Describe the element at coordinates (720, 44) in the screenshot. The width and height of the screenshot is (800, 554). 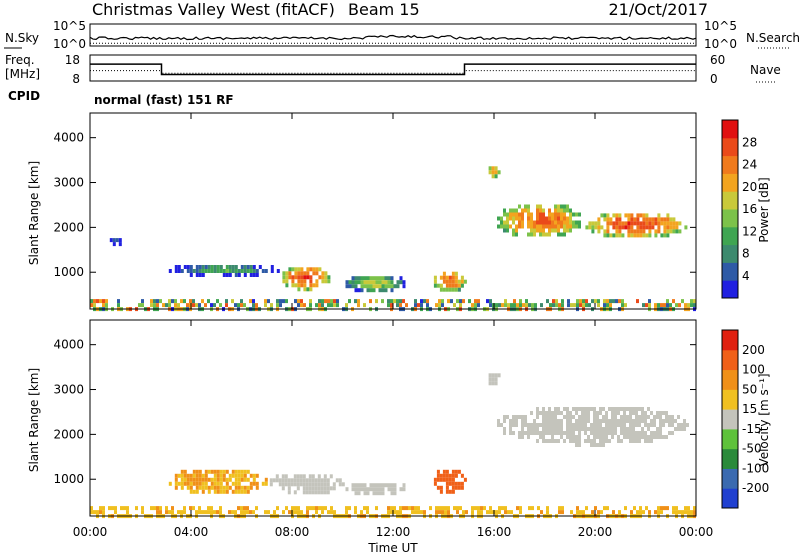
I see `noise-right-tick-bottom: 10^0` at that location.